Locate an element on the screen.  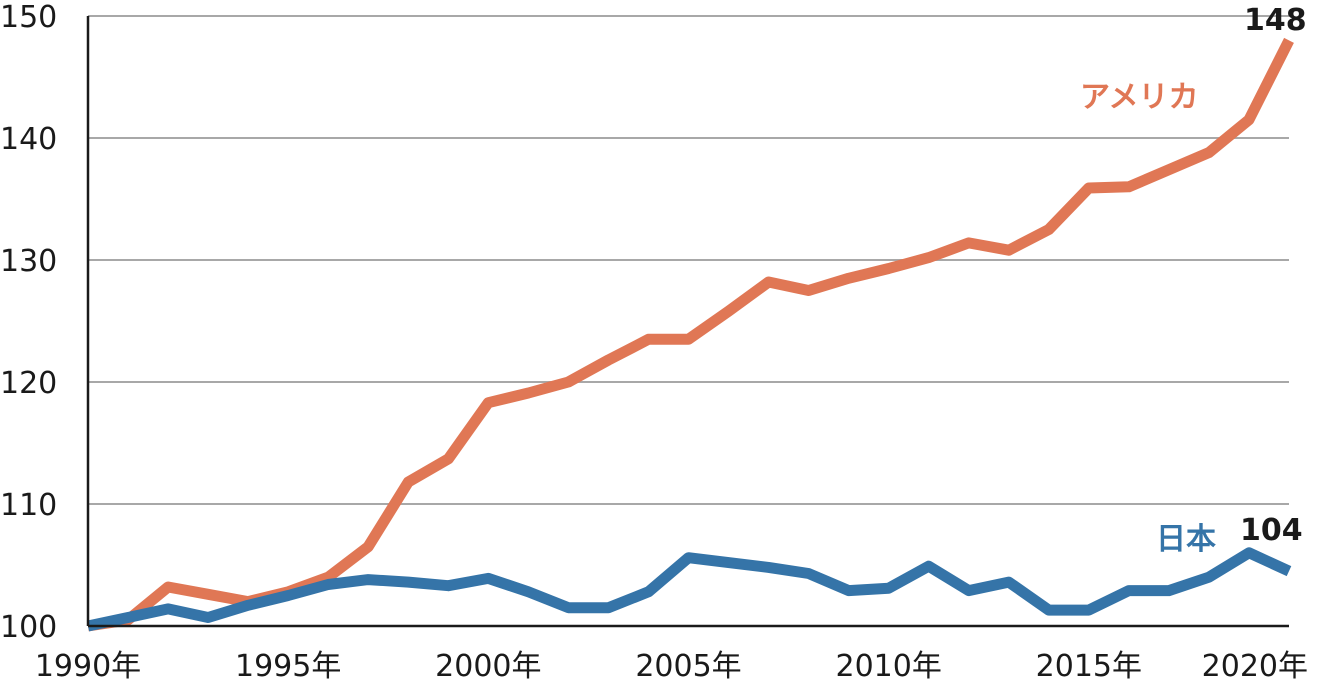
y-tick-label: 150 is located at coordinates (28, 17).